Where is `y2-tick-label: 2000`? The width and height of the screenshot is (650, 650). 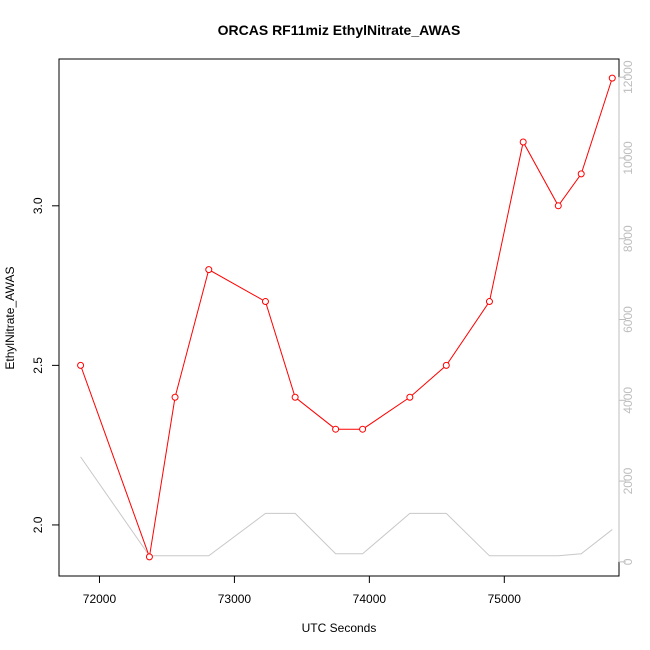 y2-tick-label: 2000 is located at coordinates (628, 480).